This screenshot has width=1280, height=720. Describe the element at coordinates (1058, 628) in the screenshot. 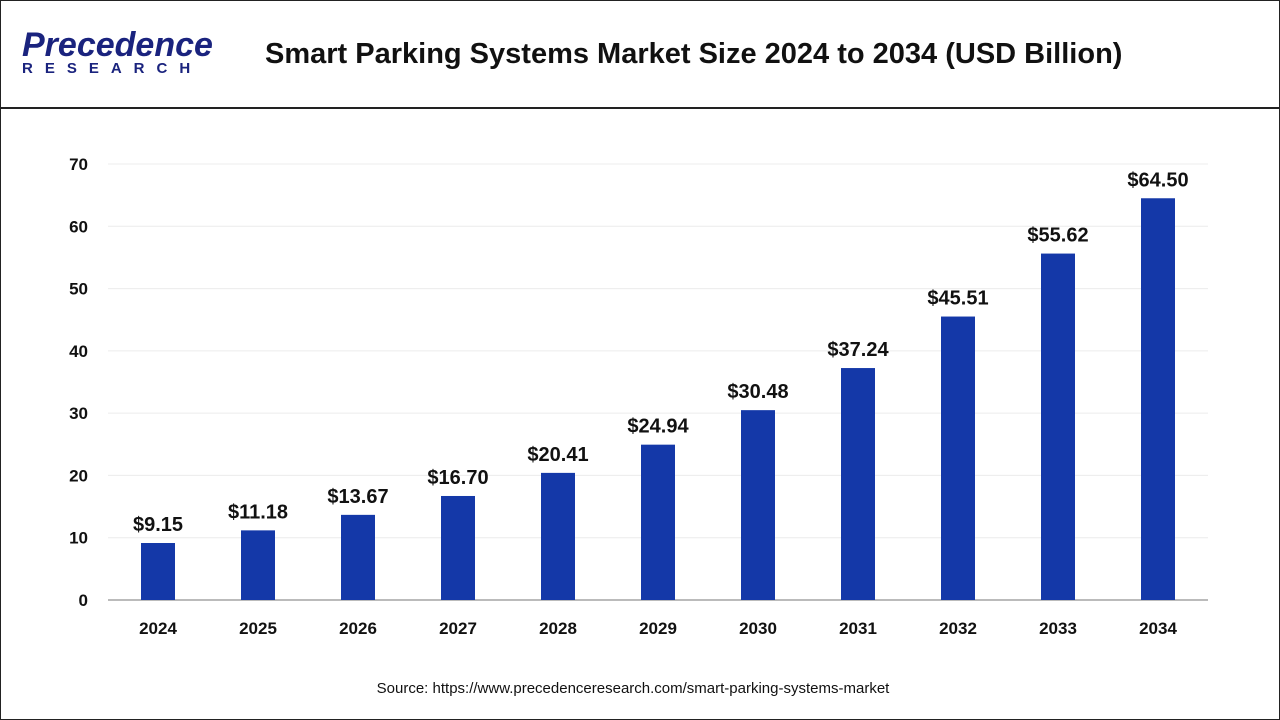

I see `x-tick-label: 2033` at that location.